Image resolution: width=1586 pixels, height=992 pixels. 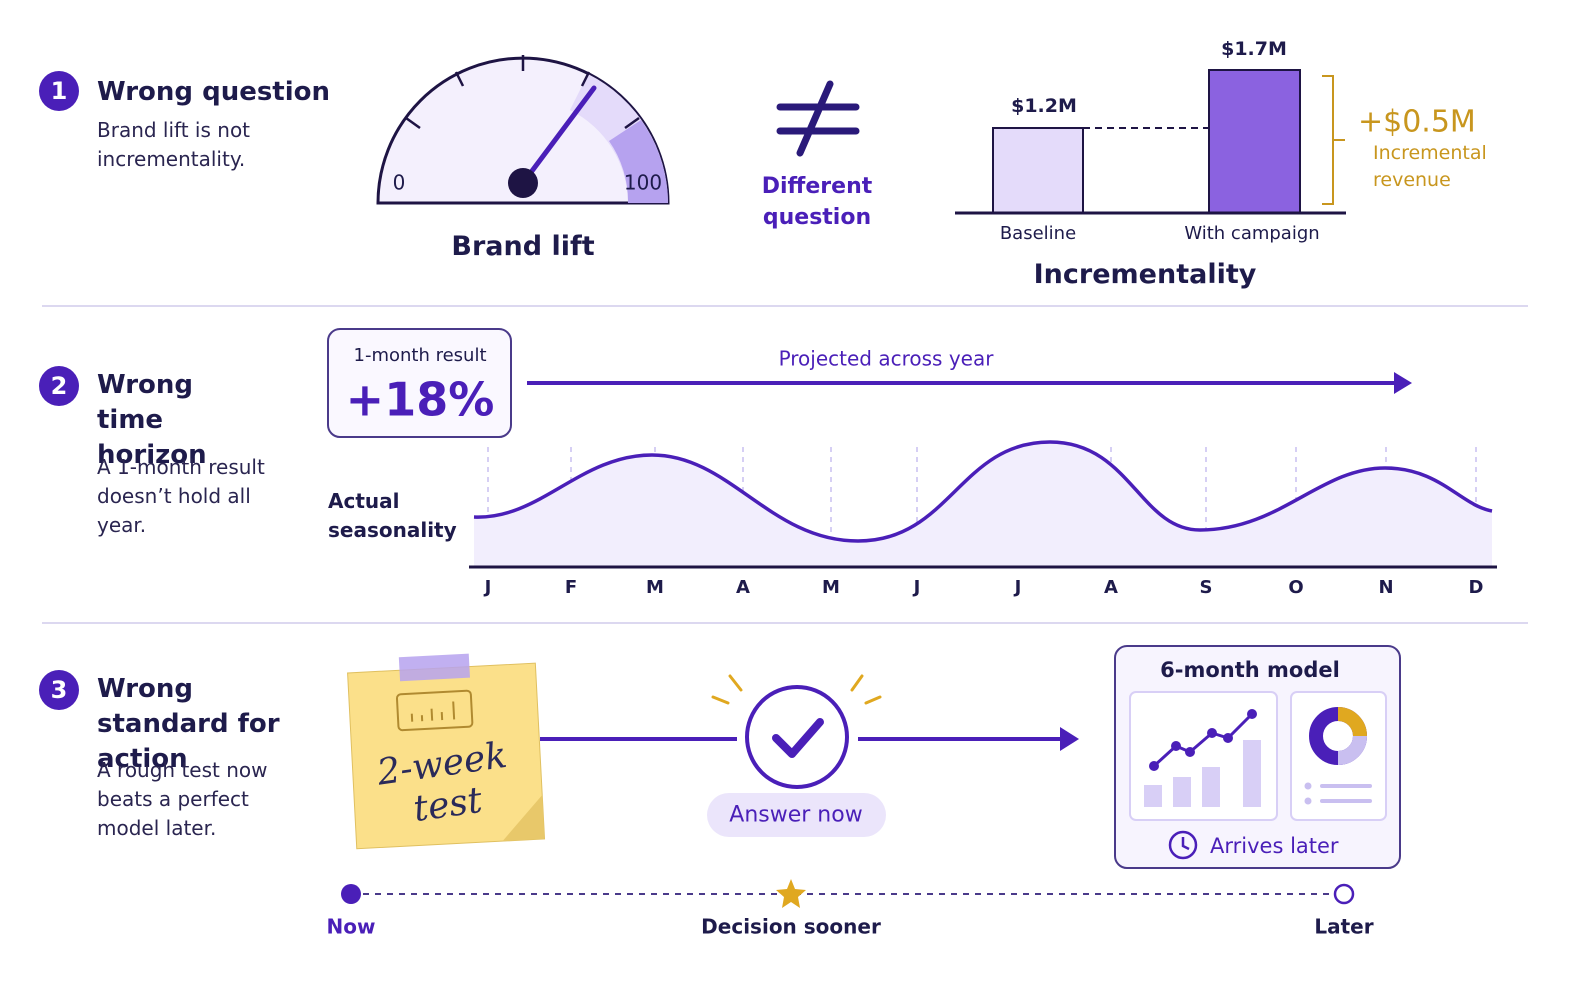 I want to click on gauge-band, so click(x=638, y=161).